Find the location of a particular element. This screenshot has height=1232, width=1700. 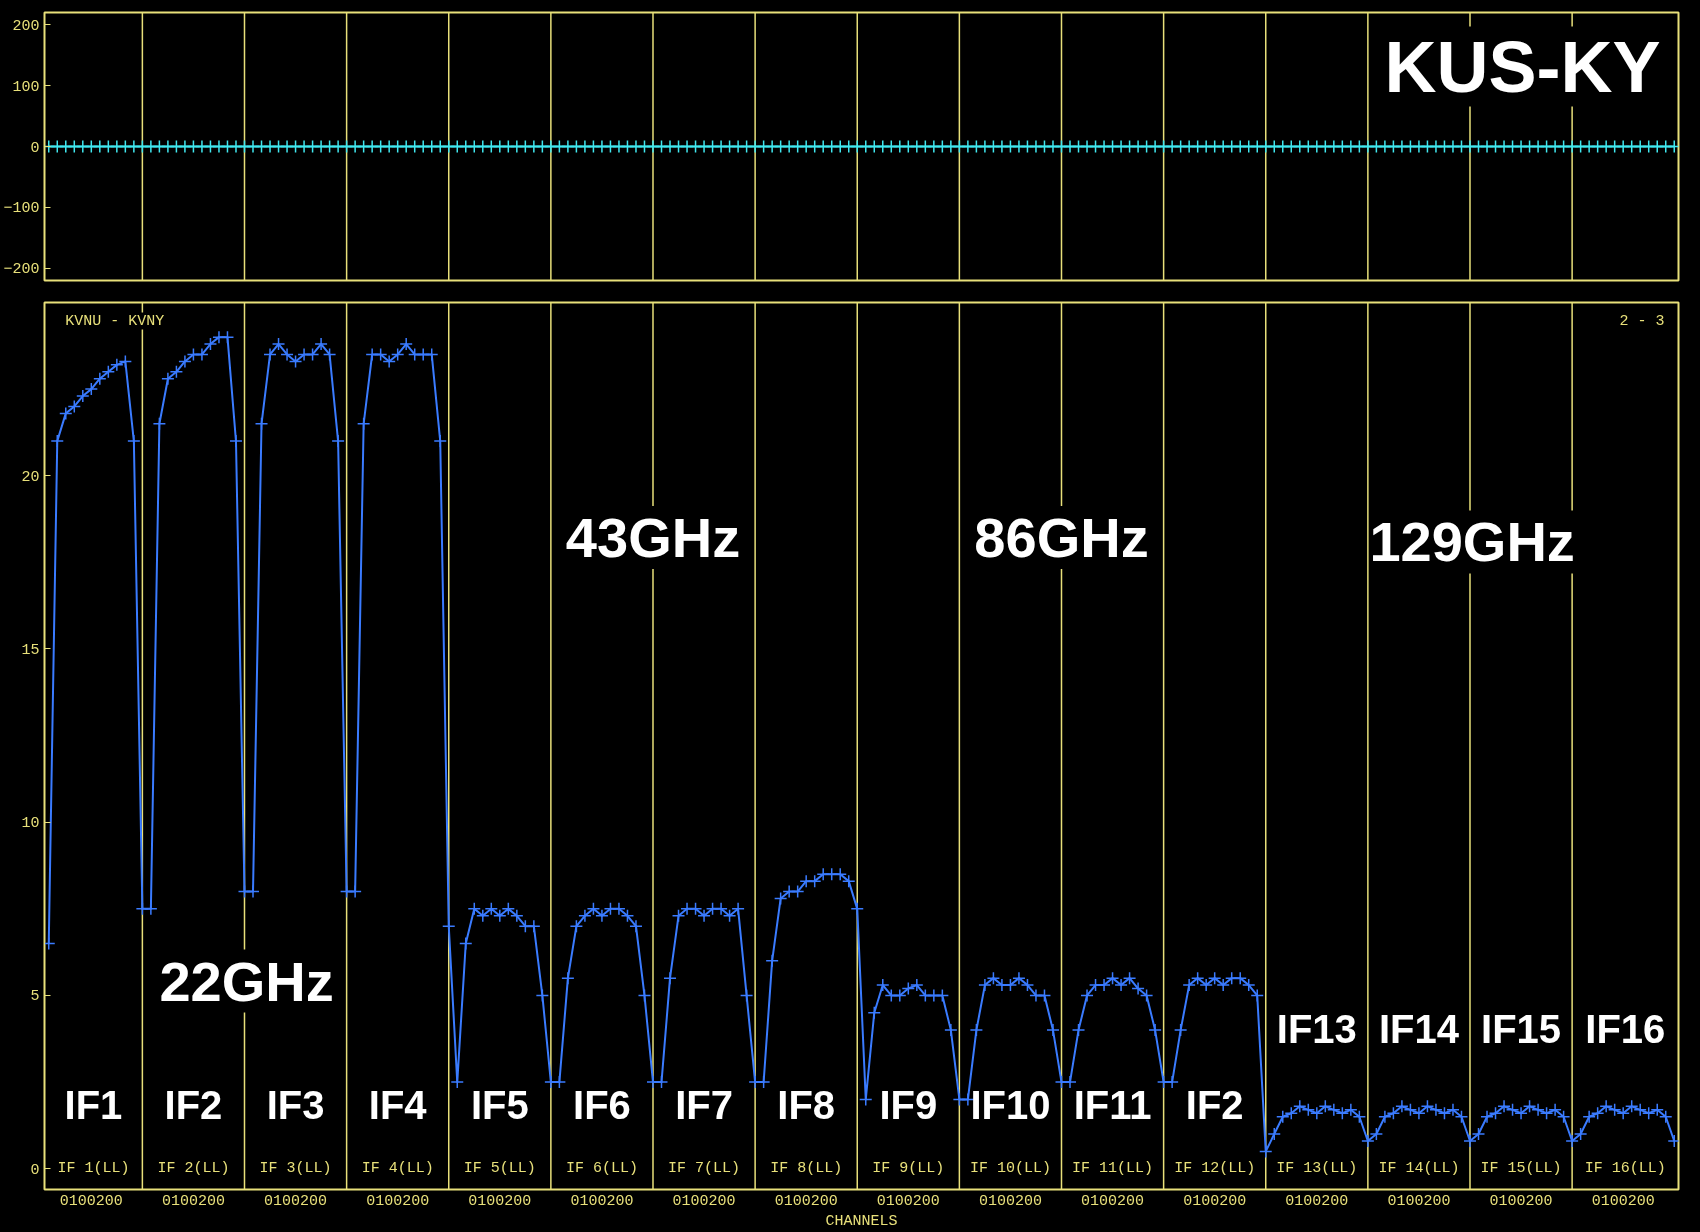

annotation: IF5 is located at coordinates (499, 1105).